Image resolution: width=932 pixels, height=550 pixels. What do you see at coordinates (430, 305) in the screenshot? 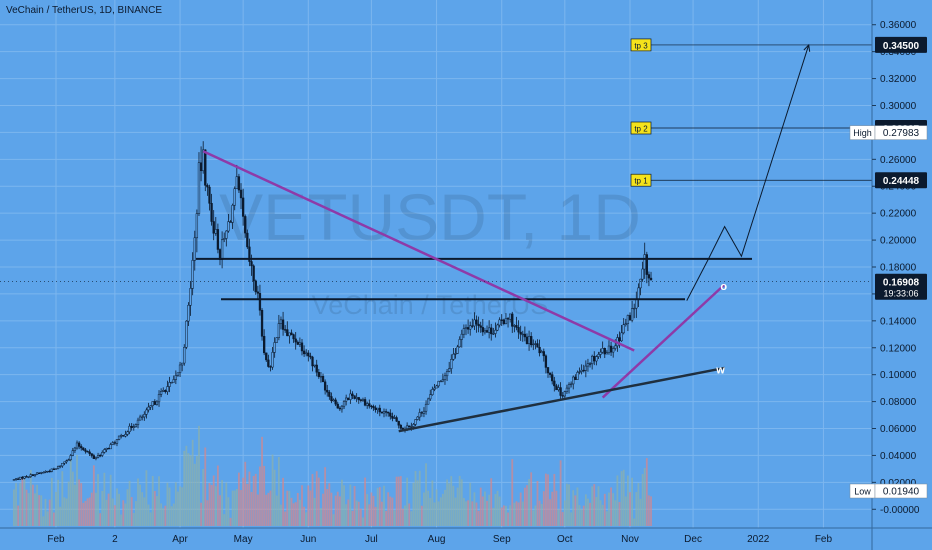
I see `watermark-name: VeChain / TetherUS` at bounding box center [430, 305].